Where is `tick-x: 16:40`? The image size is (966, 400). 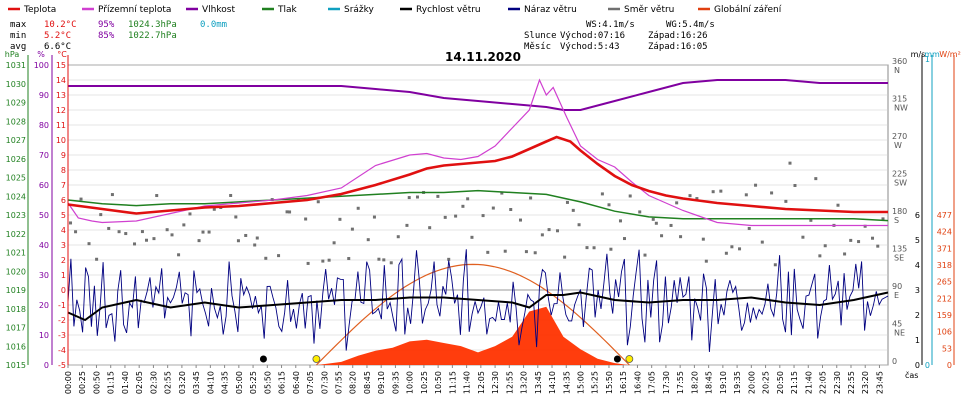
tick-x: 16:40 is located at coordinates (637, 382).